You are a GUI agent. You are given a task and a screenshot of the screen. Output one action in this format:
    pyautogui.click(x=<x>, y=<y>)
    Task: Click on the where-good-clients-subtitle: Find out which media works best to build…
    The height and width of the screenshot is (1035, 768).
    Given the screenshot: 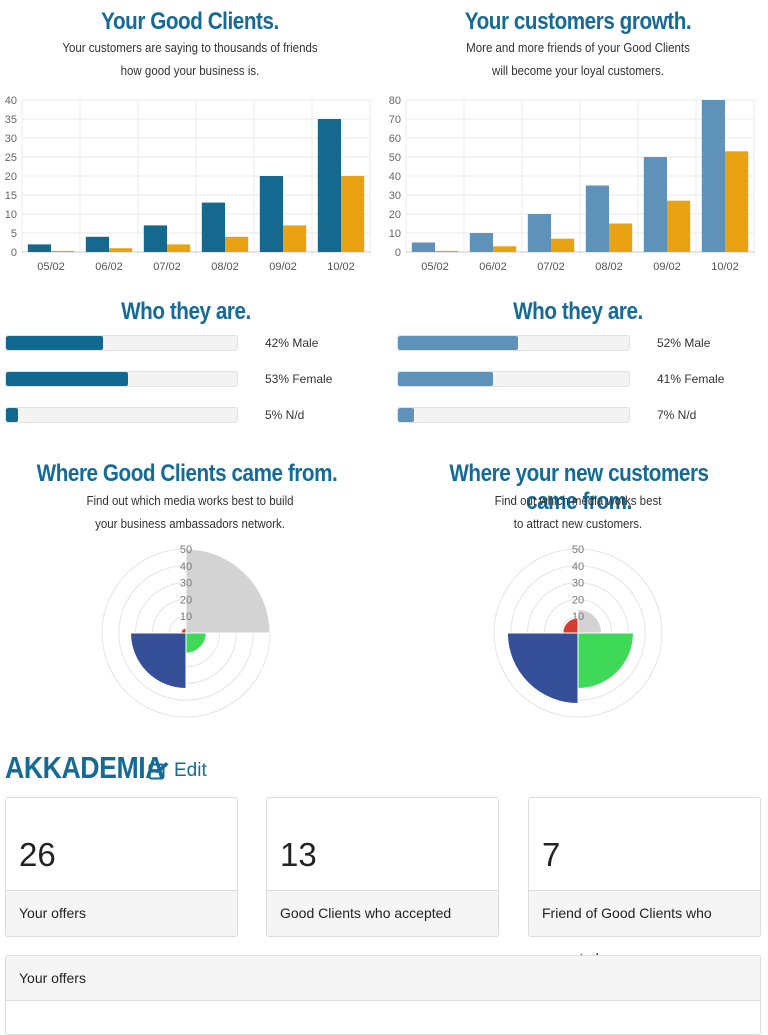 What is the action you would take?
    pyautogui.click(x=190, y=513)
    